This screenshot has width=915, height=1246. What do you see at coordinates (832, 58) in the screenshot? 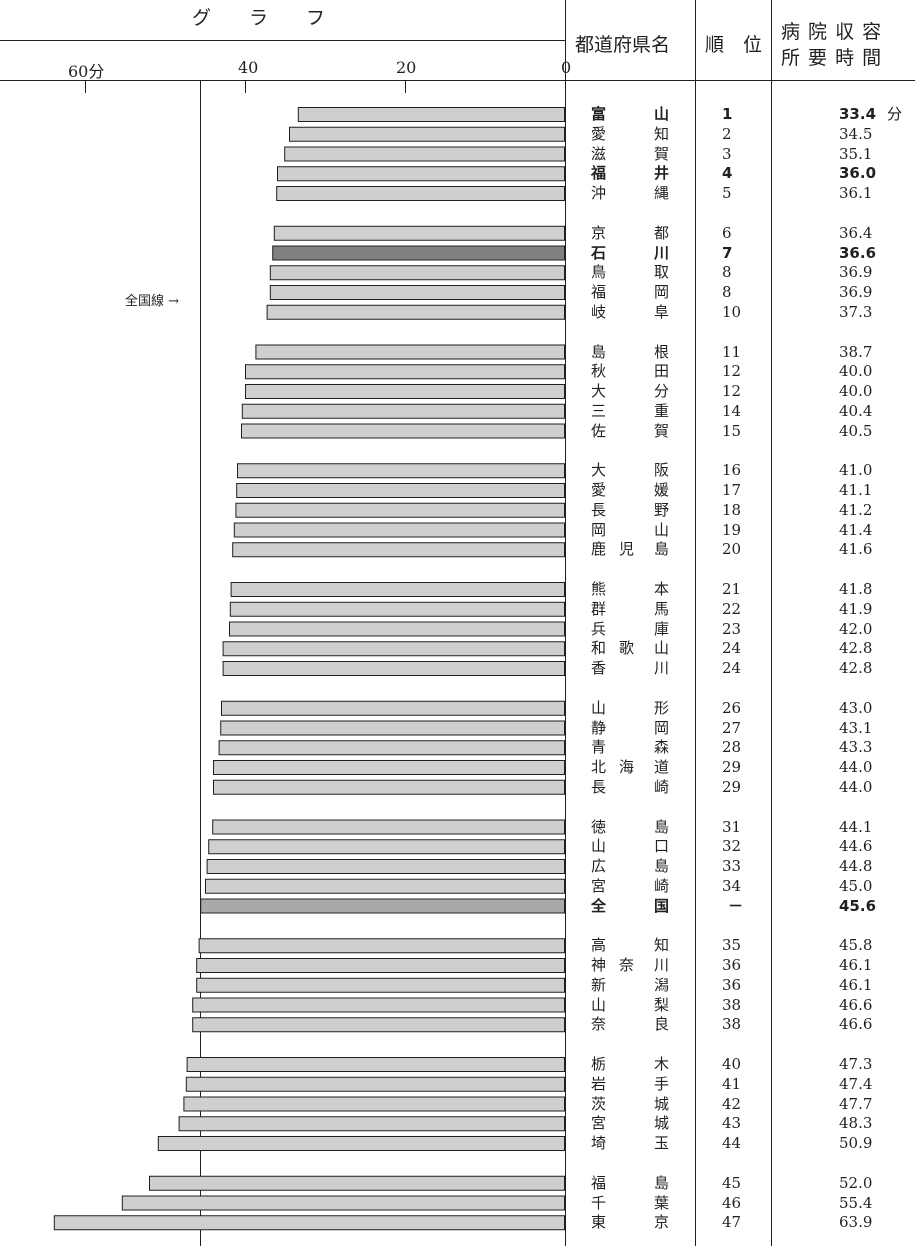
I see `time-header-line2: 所 要 時 間` at bounding box center [832, 58].